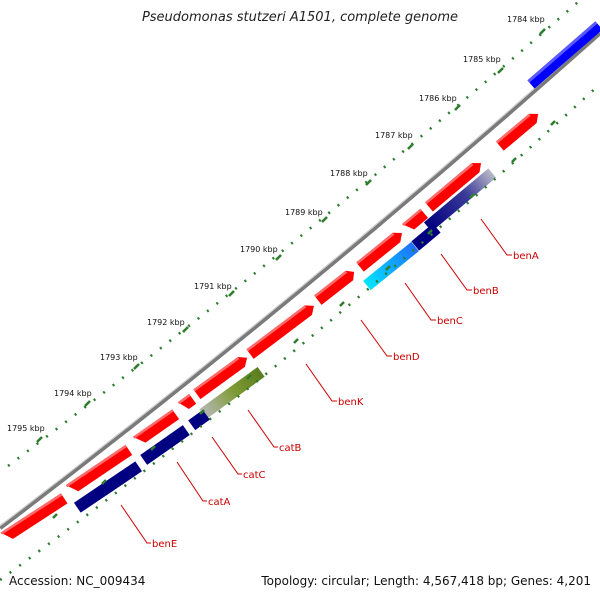  Describe the element at coordinates (259, 249) in the screenshot. I see `scale-label: 1790 kbp` at that location.